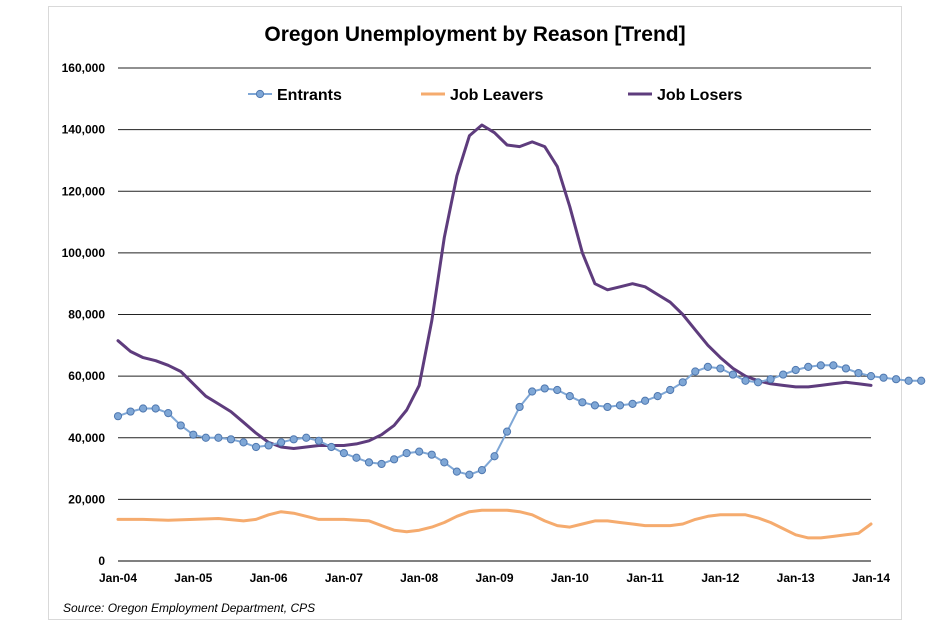 The width and height of the screenshot is (940, 624). Describe the element at coordinates (645, 578) in the screenshot. I see `x-tick-label: Jan-11` at that location.